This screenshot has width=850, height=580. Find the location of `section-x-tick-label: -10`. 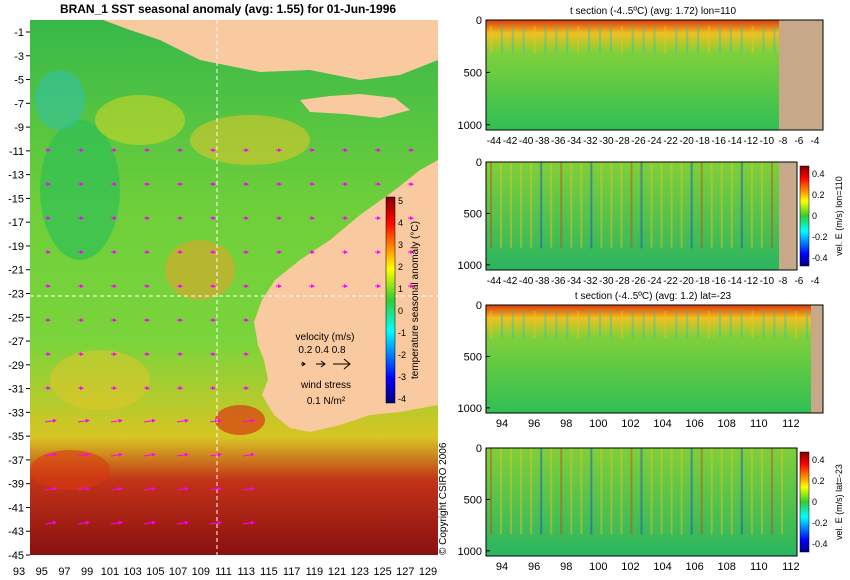

section-x-tick-label: -10 is located at coordinates (767, 141).